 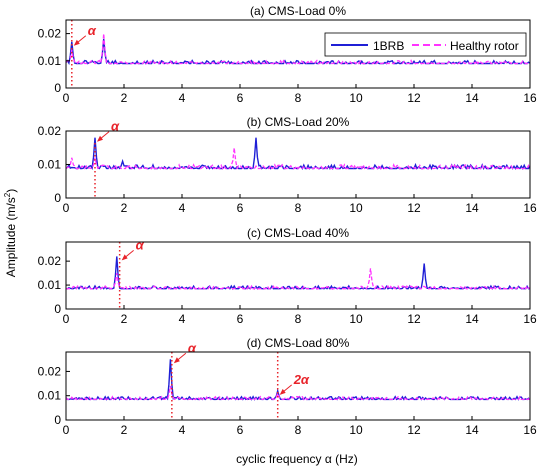 I want to click on y-axis-label: Amplitude (m/s2), so click(x=10, y=233).